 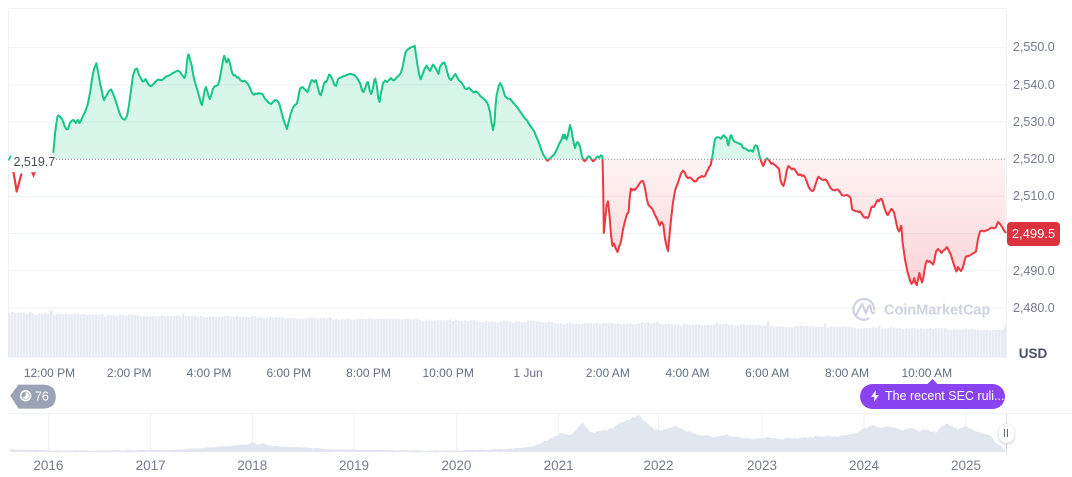 What do you see at coordinates (937, 311) in the screenshot?
I see `svg-text: CoinMarketCap` at bounding box center [937, 311].